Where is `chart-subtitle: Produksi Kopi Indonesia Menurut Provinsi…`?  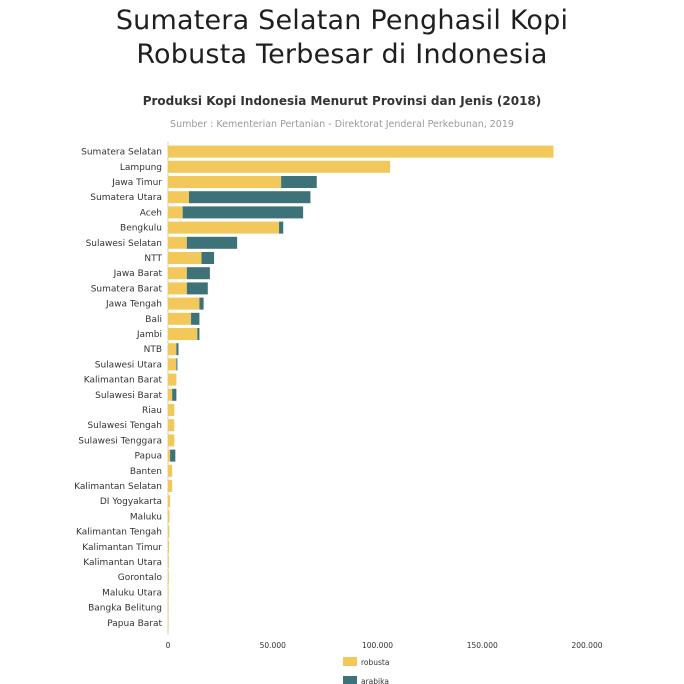
chart-subtitle: Produksi Kopi Indonesia Menurut Provinsi… is located at coordinates (342, 101).